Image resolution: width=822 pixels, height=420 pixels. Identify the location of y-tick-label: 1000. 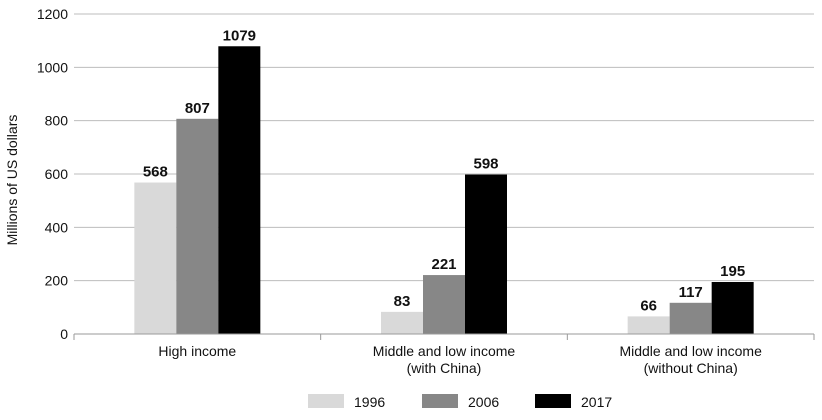
(52, 67).